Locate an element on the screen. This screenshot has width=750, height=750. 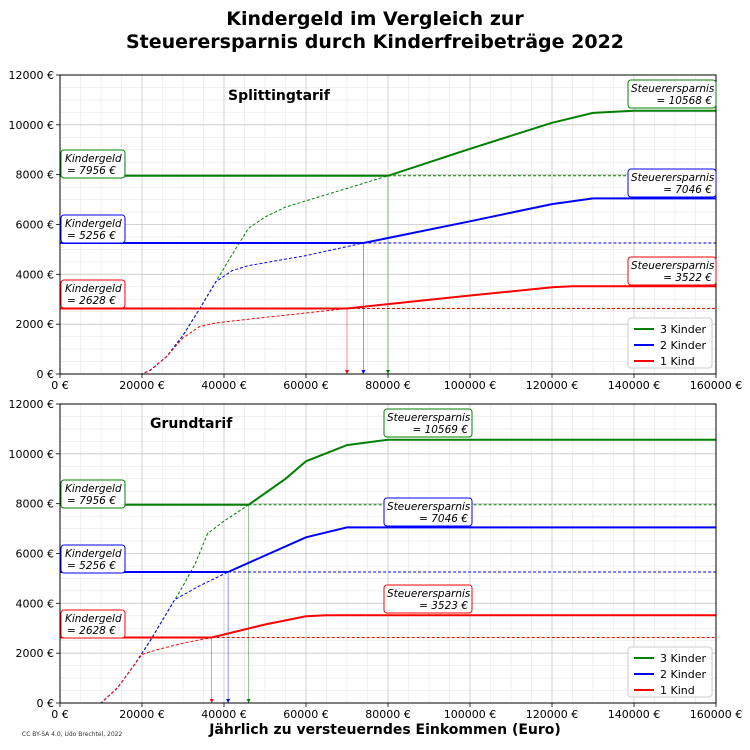
x-tick-label: 120000 € is located at coordinates (552, 714).